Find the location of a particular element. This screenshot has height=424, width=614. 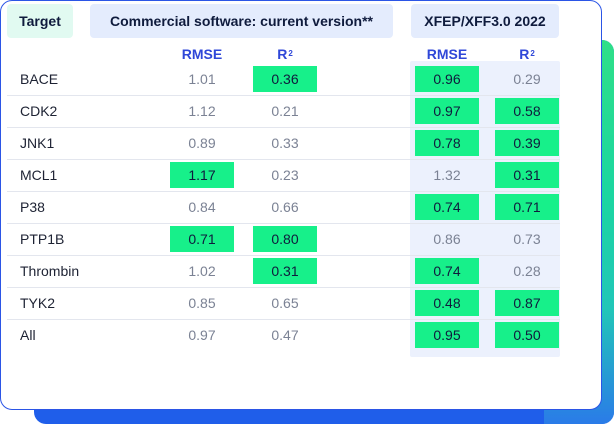

commercial-rmse-cell: 1.01 is located at coordinates (202, 79).